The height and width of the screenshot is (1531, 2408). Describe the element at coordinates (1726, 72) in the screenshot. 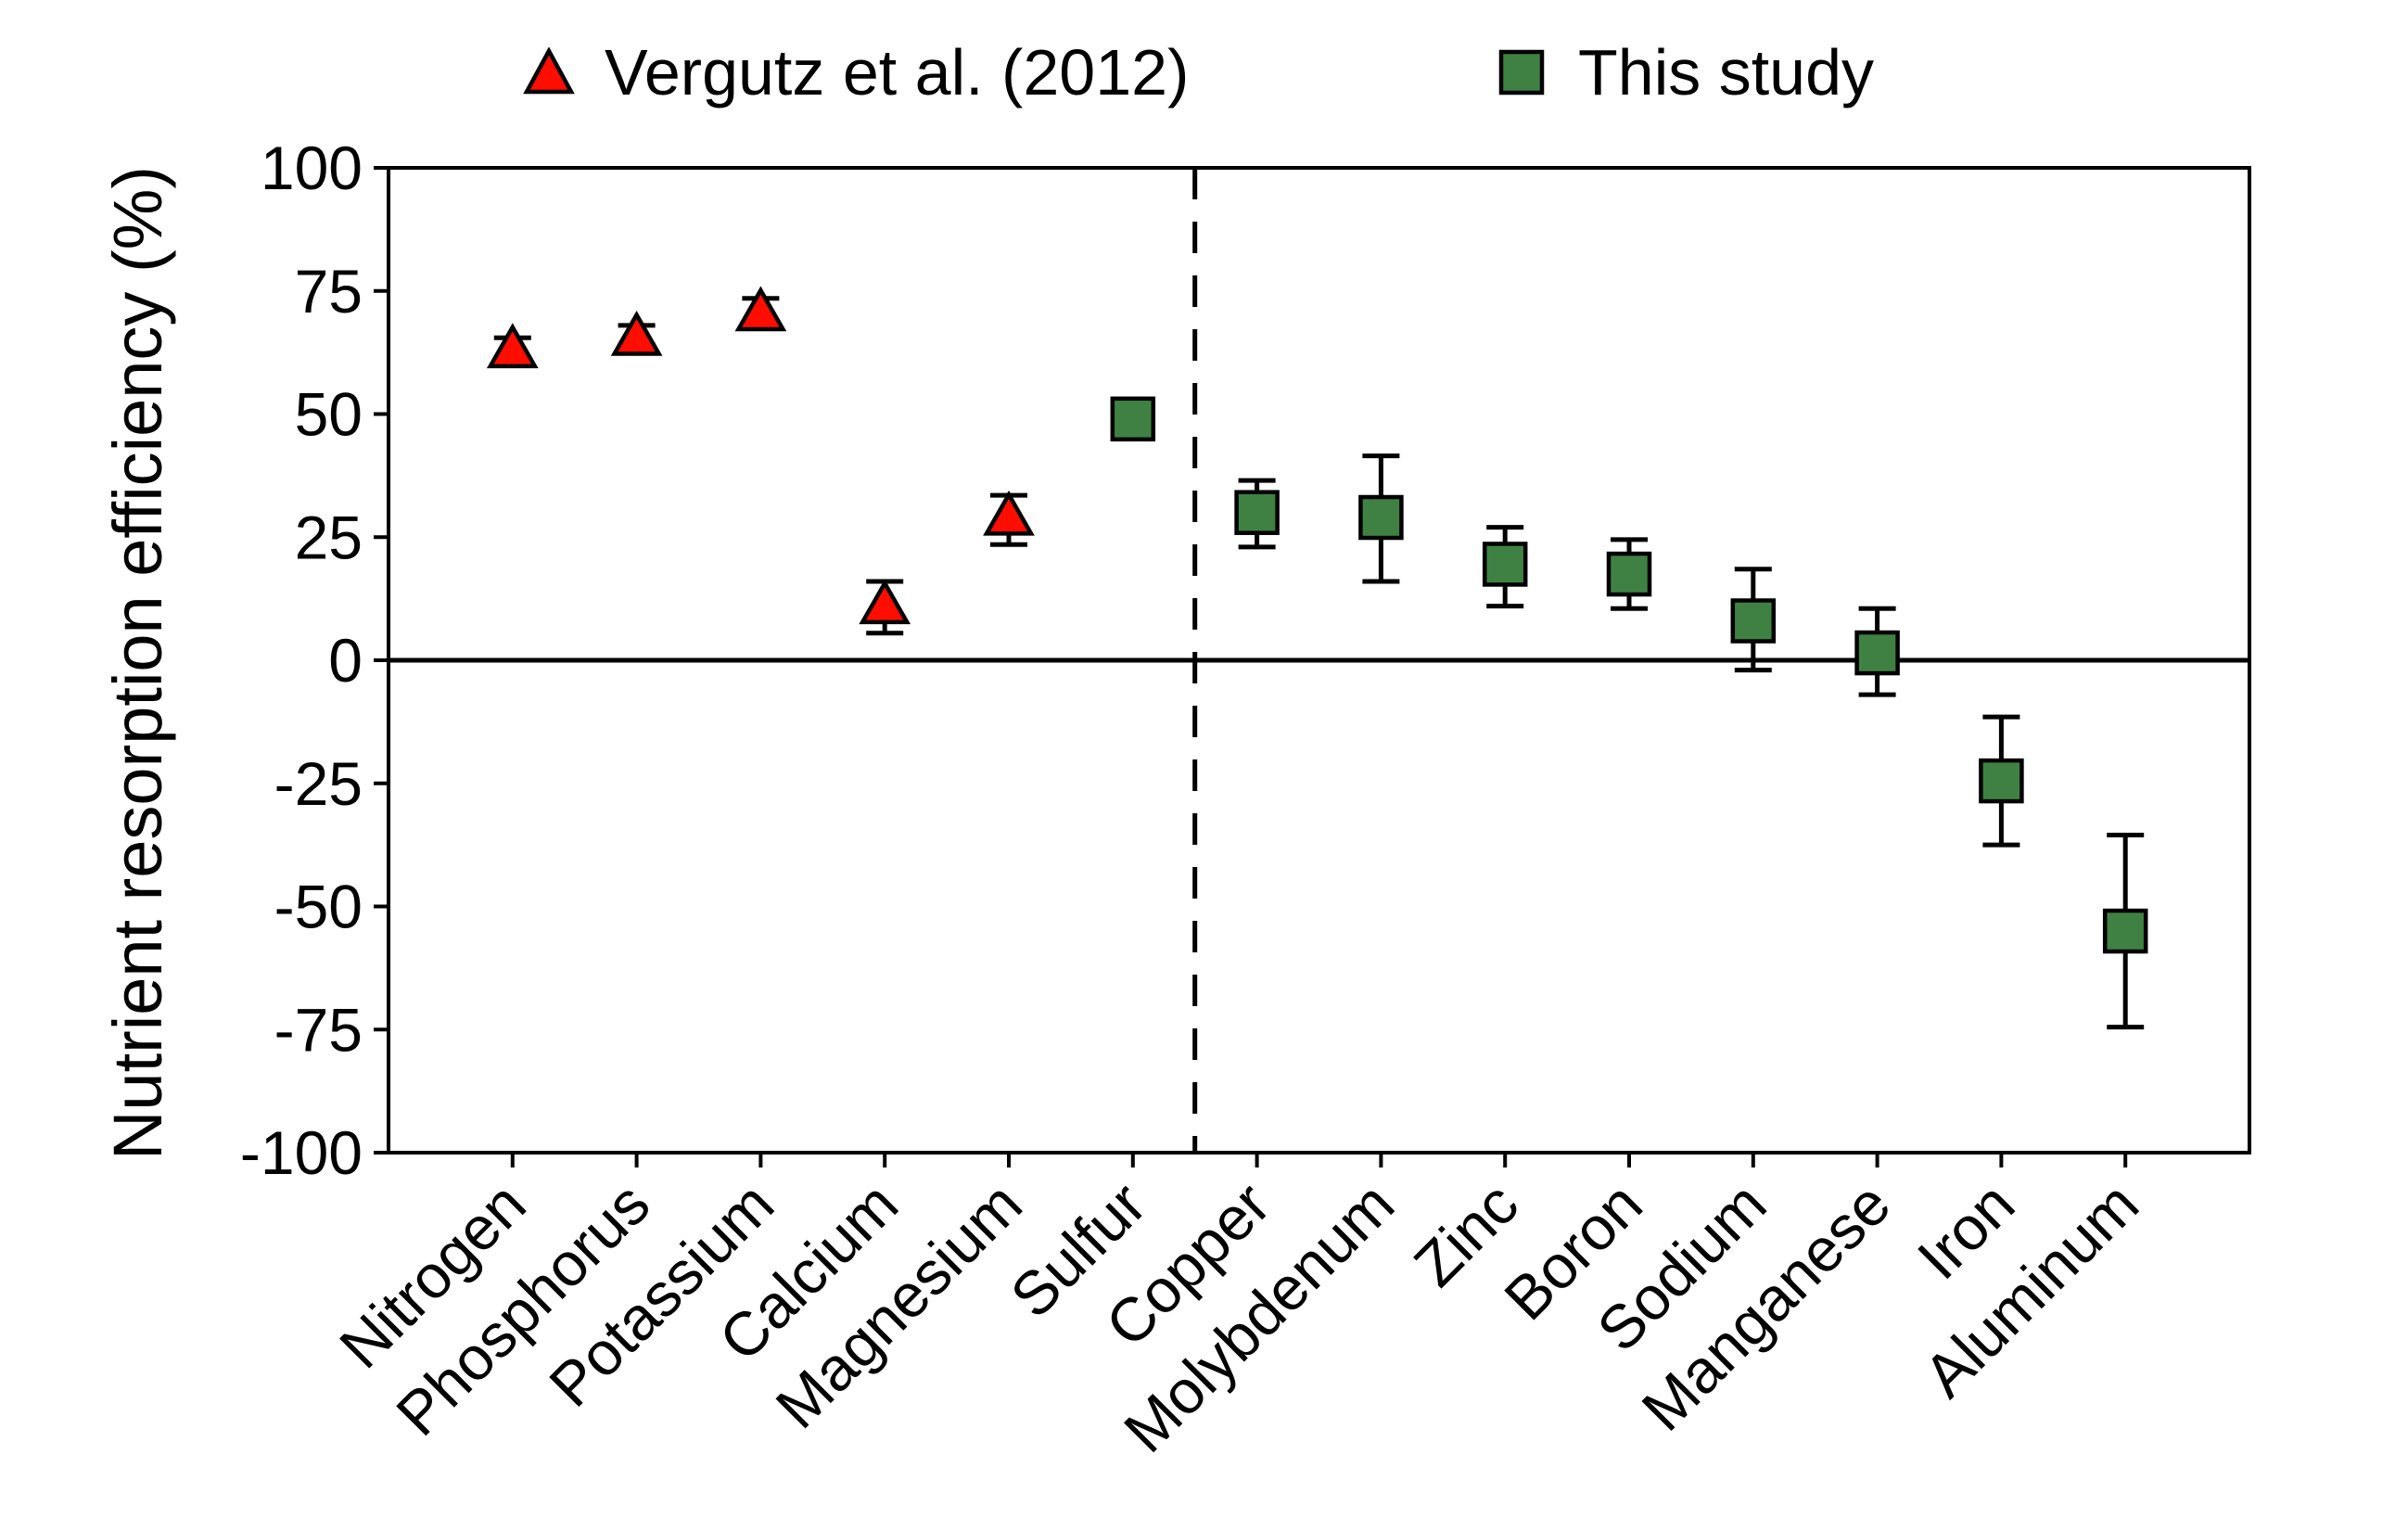

I see `legend-label-this-study: This study` at that location.